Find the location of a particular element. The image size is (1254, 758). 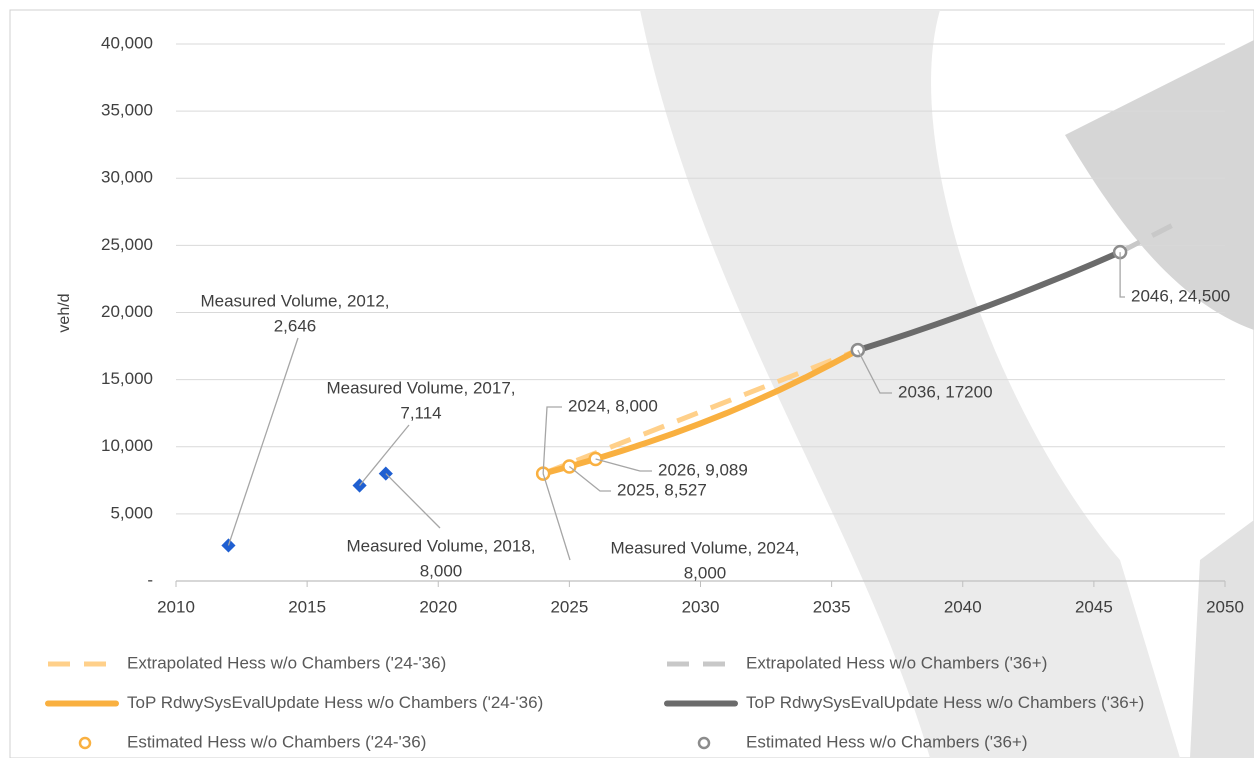

x-tick-label: 2040 is located at coordinates (963, 606).